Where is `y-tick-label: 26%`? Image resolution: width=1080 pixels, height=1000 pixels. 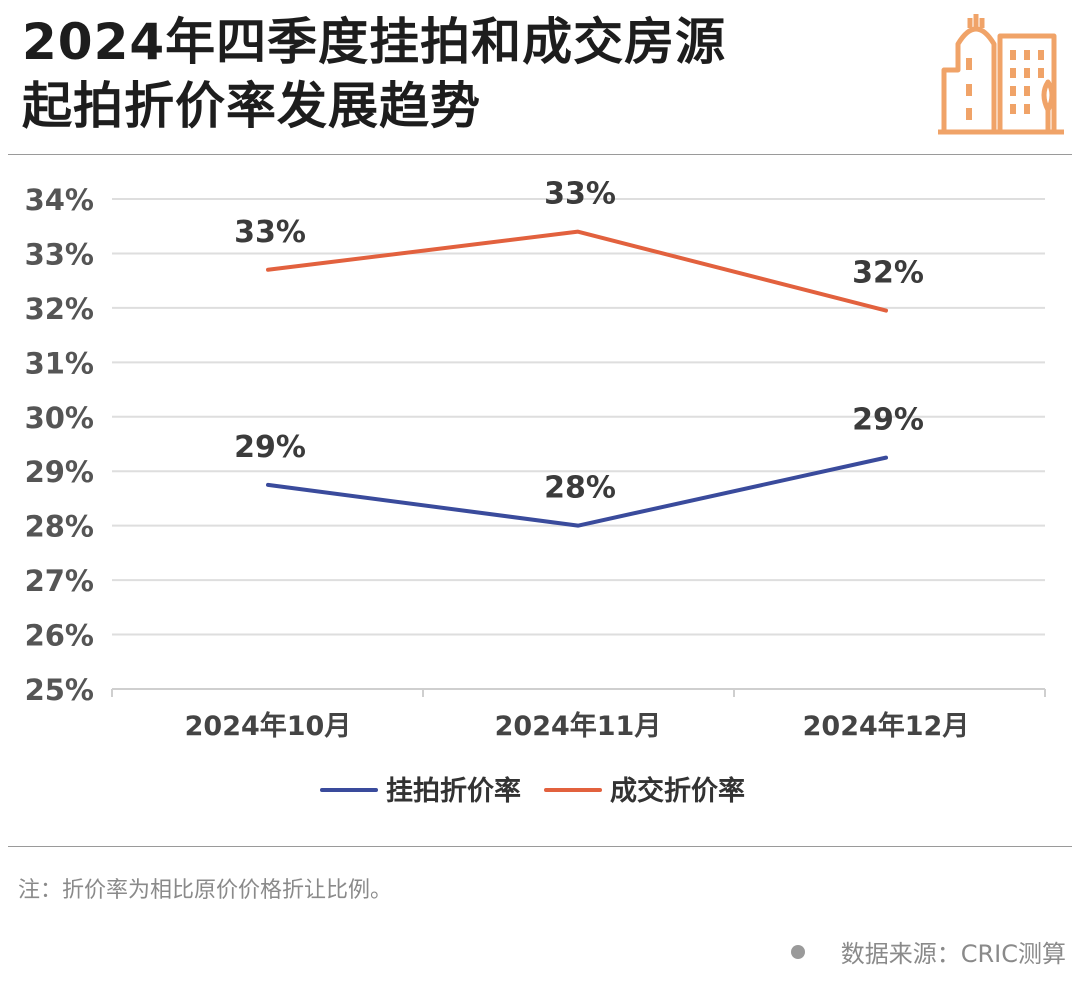
y-tick-label: 26% is located at coordinates (59, 636).